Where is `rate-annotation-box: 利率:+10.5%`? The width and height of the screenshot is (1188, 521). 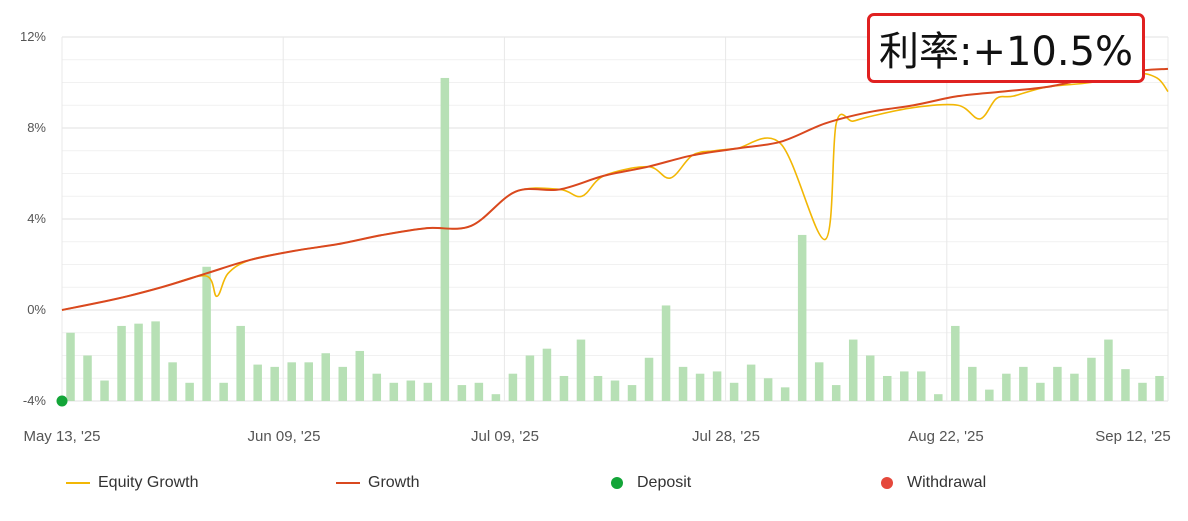
rate-annotation-box: 利率:+10.5% is located at coordinates (1006, 48).